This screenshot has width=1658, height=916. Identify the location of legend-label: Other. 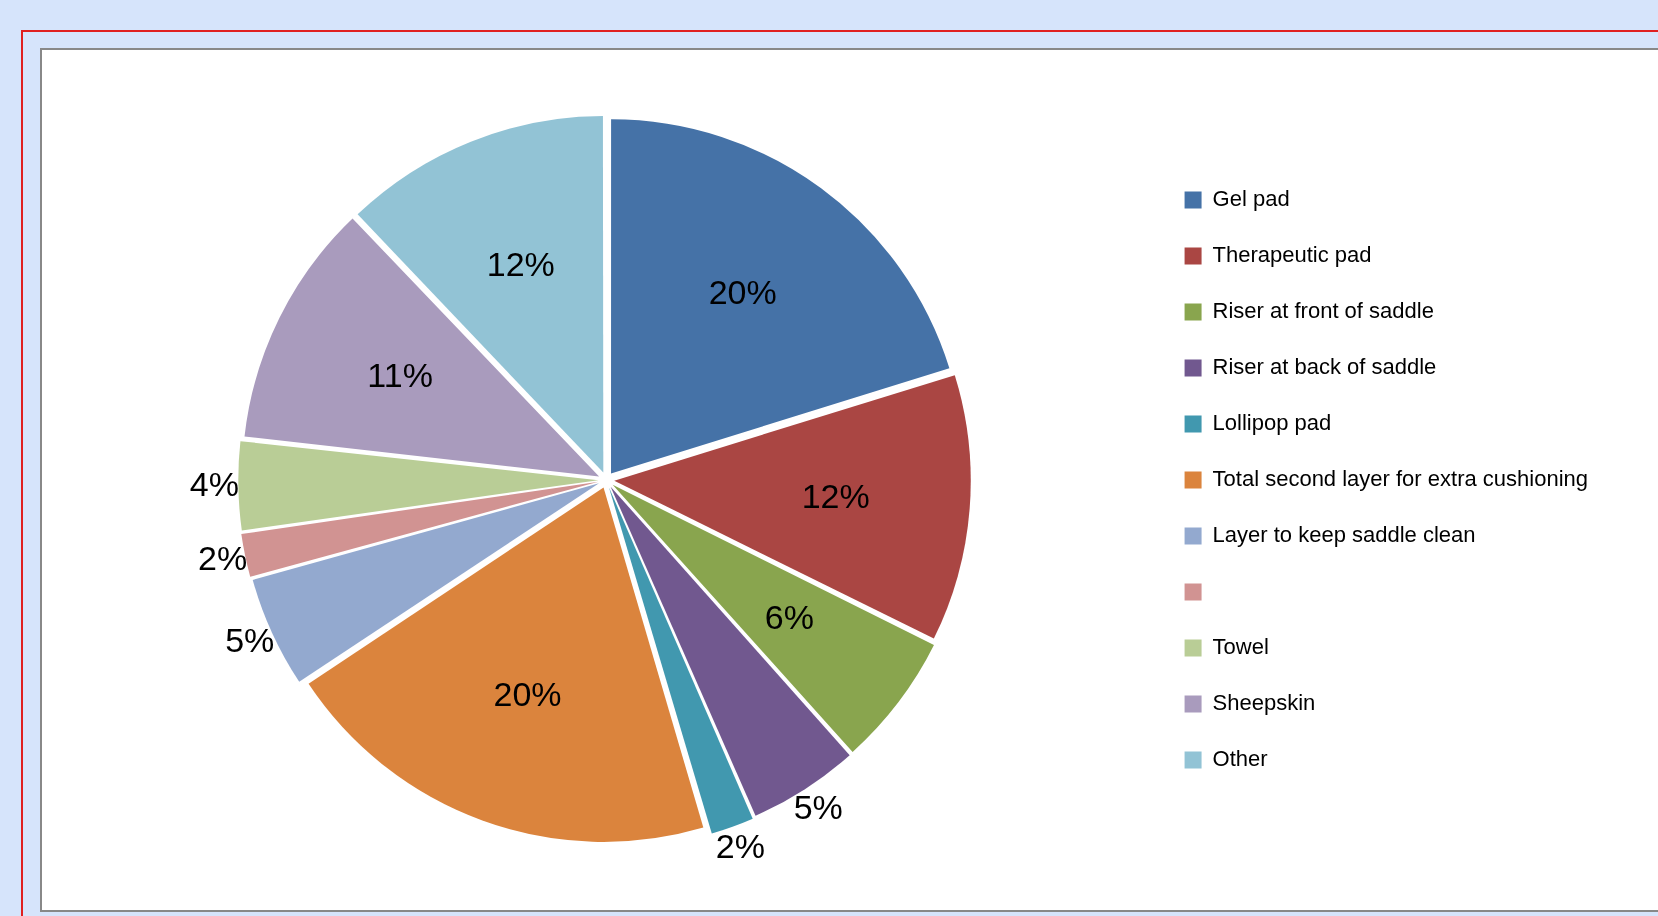
(1240, 759).